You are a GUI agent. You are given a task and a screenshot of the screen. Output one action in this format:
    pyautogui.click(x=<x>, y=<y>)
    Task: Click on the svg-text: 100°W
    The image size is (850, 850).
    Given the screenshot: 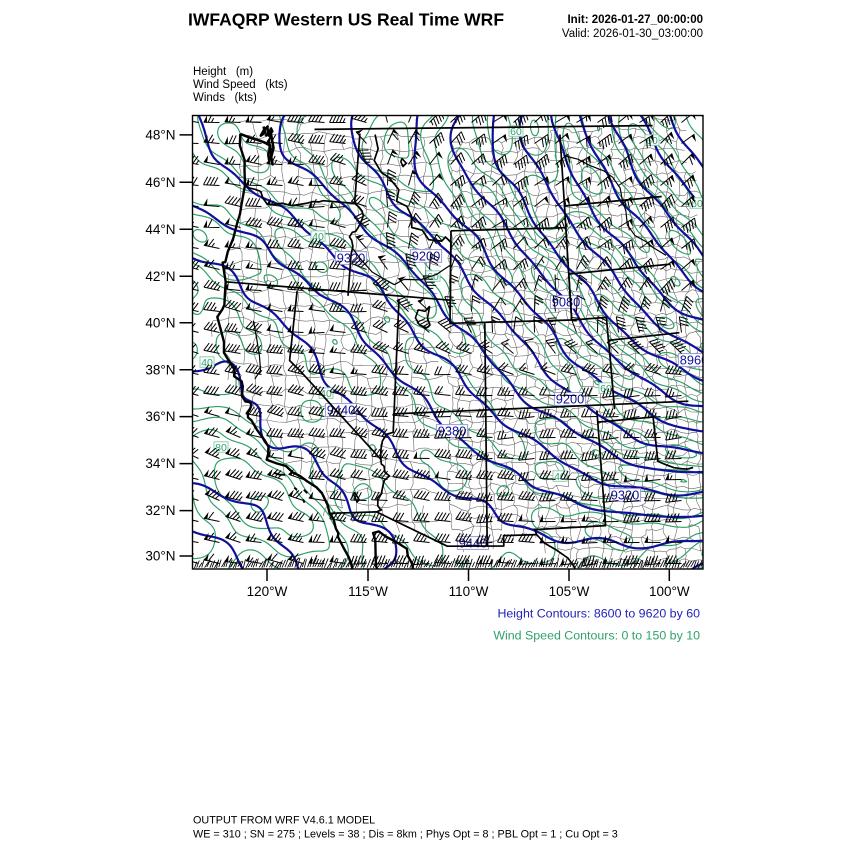 What is the action you would take?
    pyautogui.click(x=669, y=591)
    